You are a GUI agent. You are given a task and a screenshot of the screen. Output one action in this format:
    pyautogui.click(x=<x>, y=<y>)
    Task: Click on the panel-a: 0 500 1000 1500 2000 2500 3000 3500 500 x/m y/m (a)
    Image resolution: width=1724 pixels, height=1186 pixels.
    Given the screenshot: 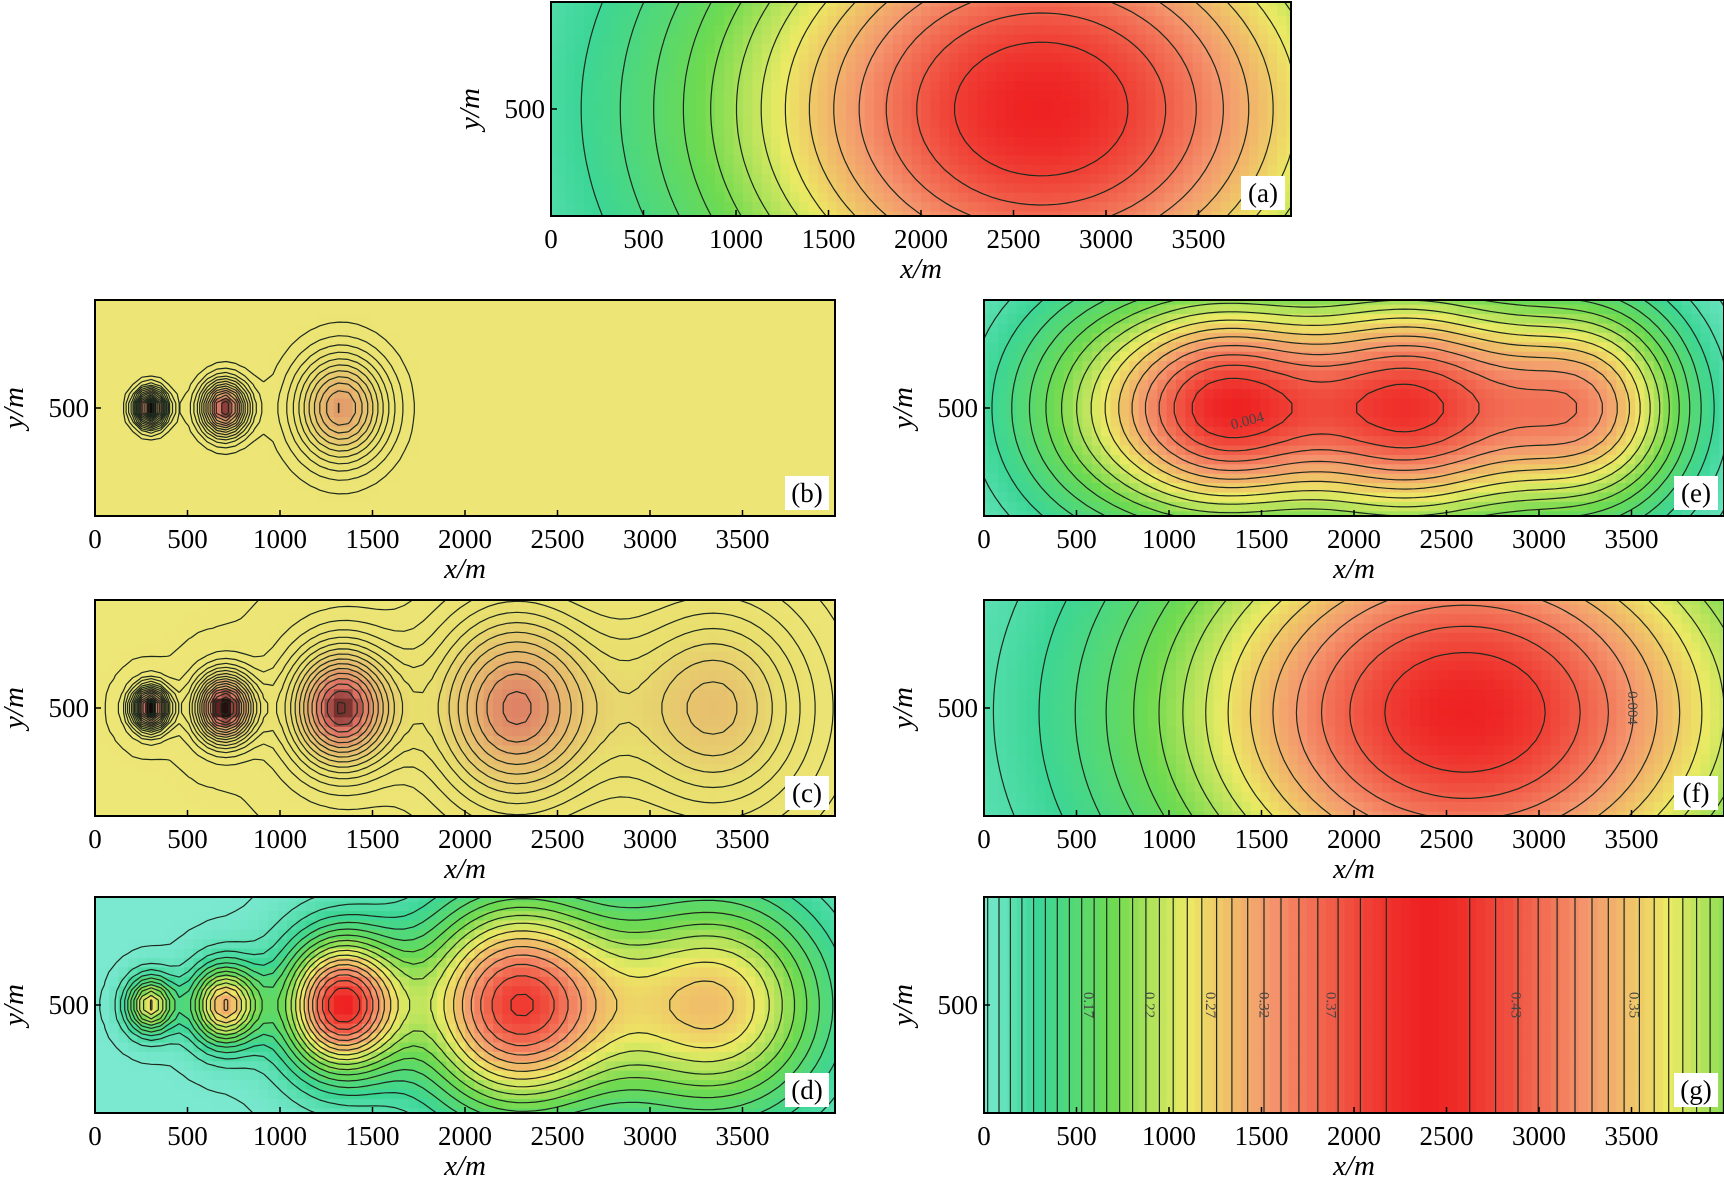 What is the action you would take?
    pyautogui.click(x=873, y=143)
    